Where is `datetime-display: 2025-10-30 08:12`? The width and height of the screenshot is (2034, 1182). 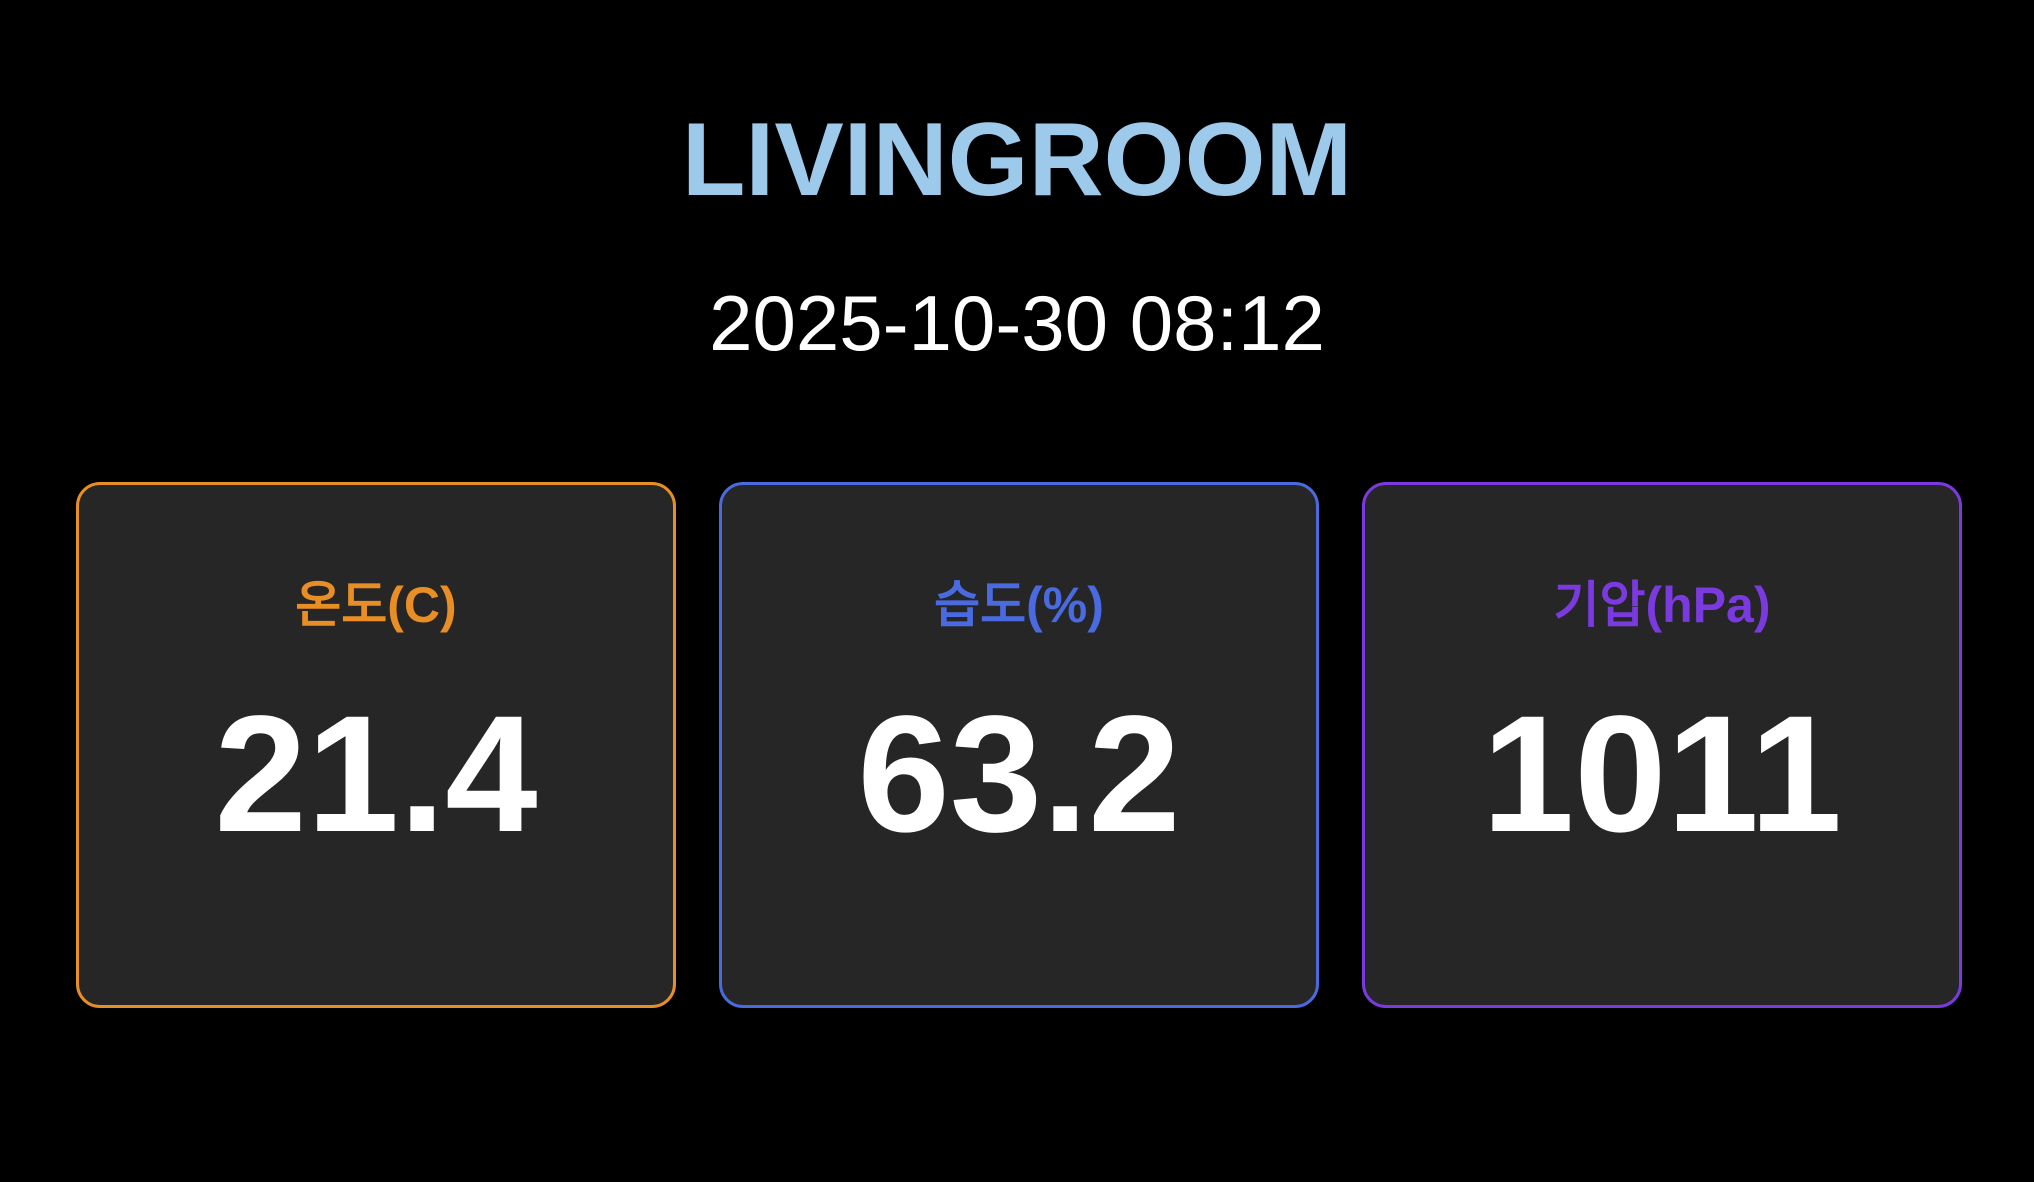 datetime-display: 2025-10-30 08:12 is located at coordinates (1017, 323).